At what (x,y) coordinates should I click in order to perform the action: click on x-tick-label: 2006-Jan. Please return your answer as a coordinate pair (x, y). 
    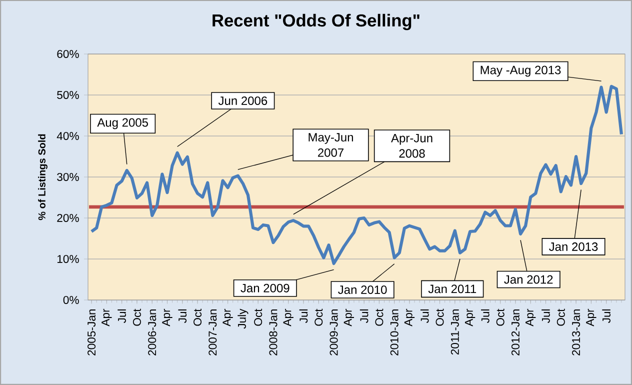
    Looking at the image, I should click on (152, 332).